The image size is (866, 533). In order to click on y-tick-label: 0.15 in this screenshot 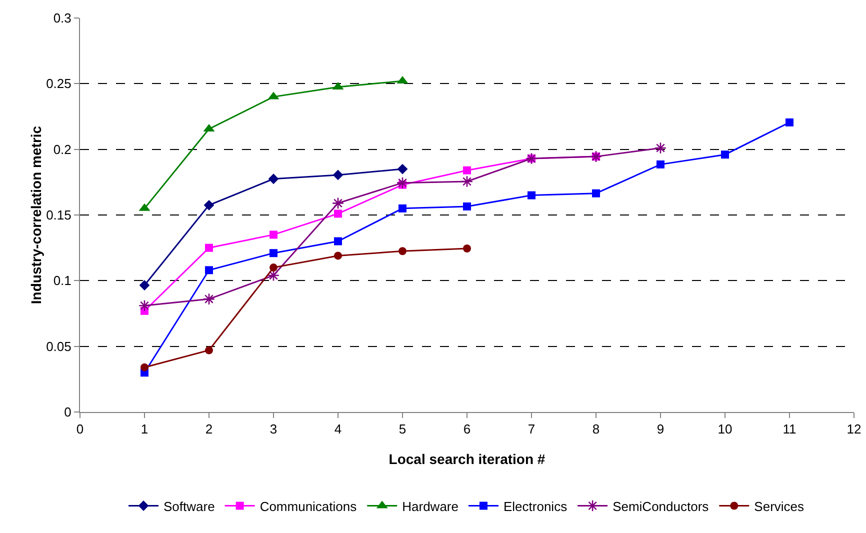, I will do `click(59, 215)`.